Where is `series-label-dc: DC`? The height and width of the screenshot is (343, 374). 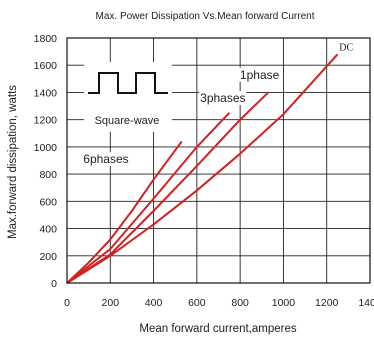
series-label-dc: DC is located at coordinates (346, 47).